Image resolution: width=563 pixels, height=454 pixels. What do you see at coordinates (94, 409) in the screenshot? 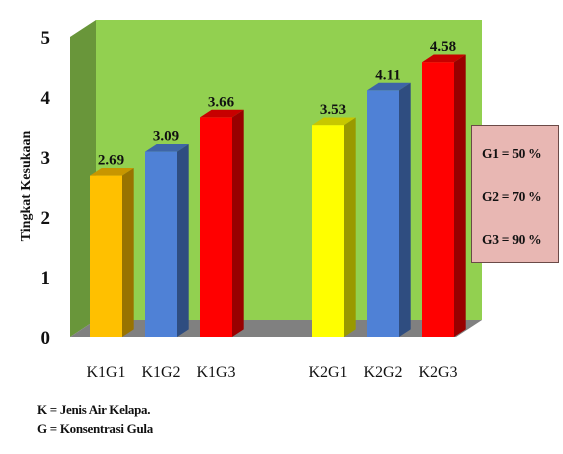
I see `note-k: K = Jenis Air Kelapa.` at bounding box center [94, 409].